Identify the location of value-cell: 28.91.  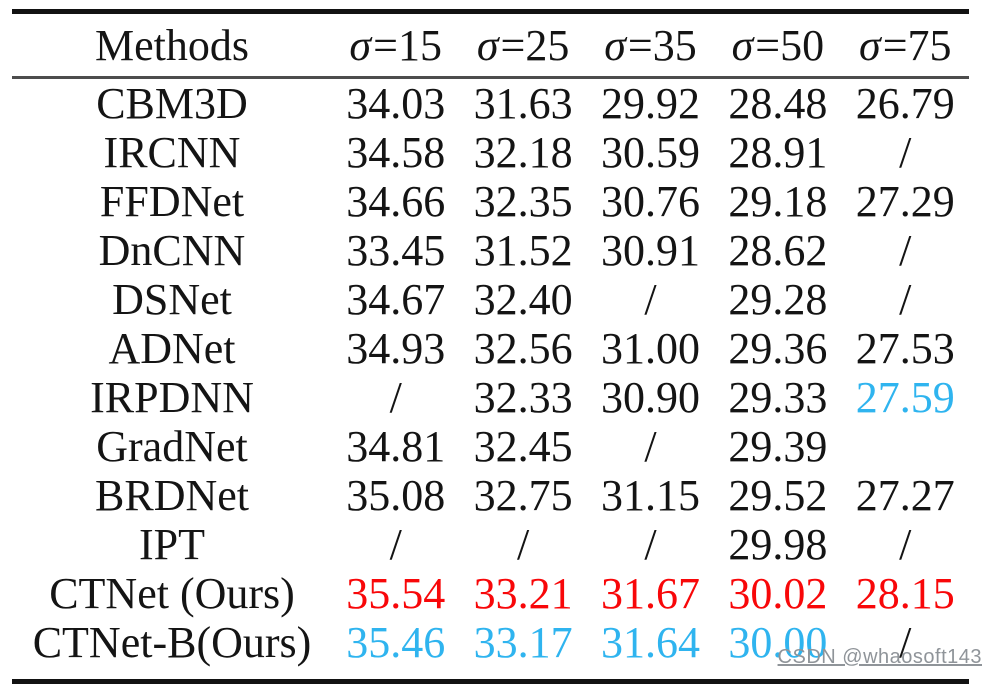
(778, 152).